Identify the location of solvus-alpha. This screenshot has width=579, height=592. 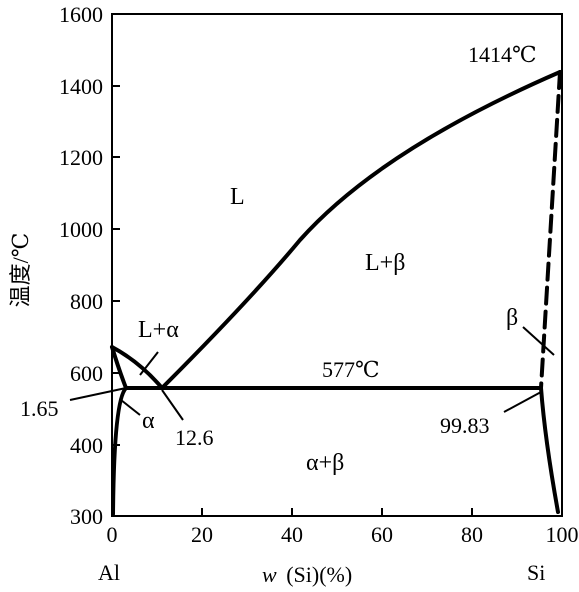
(119, 451).